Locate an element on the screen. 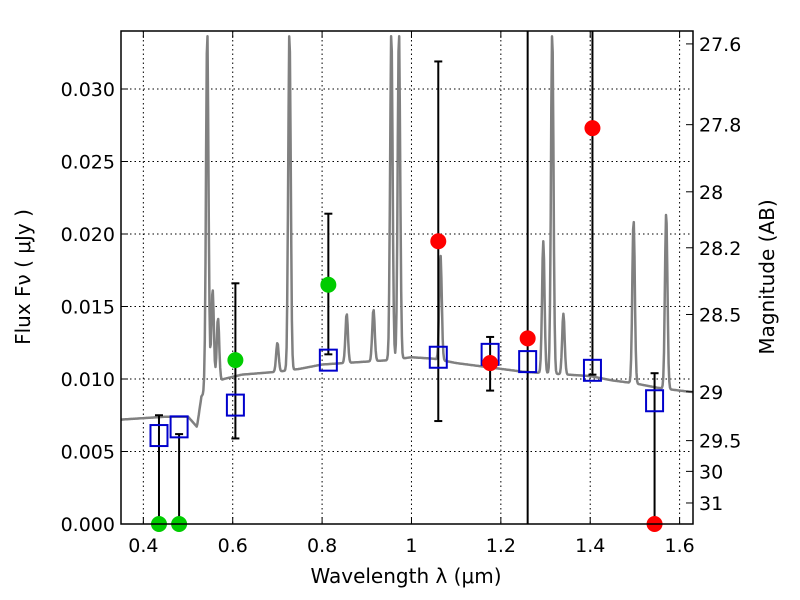 This screenshot has height=600, width=800. mag-tick-label: 31 is located at coordinates (711, 504).